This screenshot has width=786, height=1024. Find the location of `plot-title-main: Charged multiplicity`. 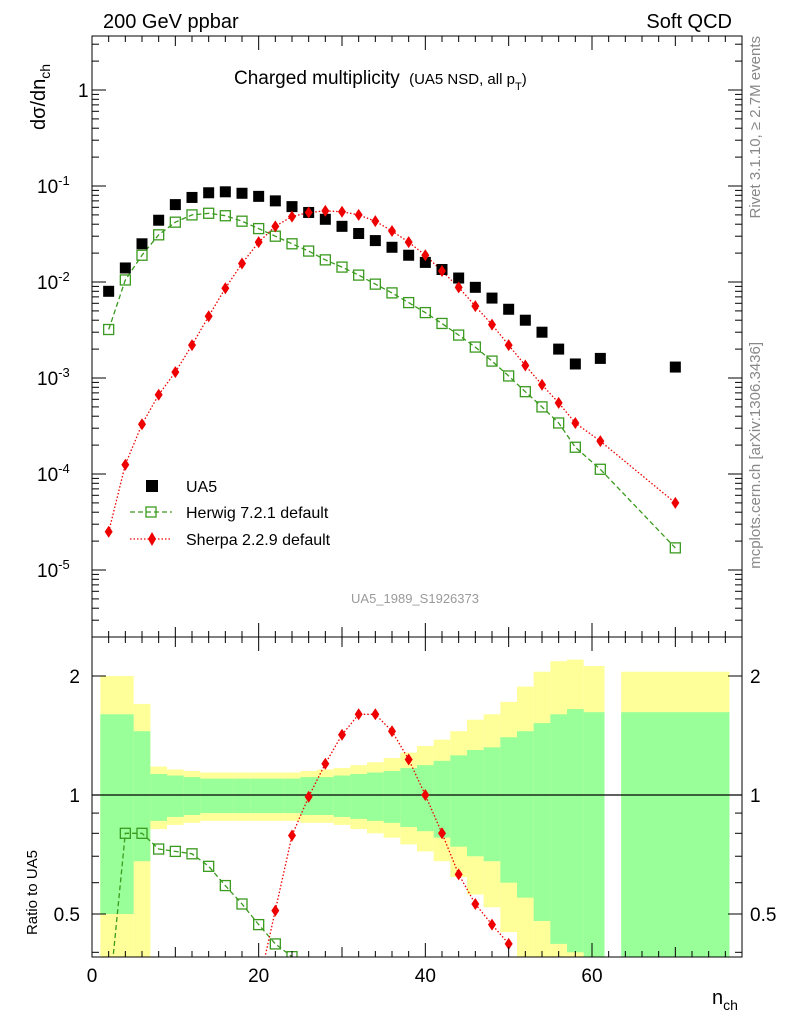

plot-title-main: Charged multiplicity is located at coordinates (317, 78).